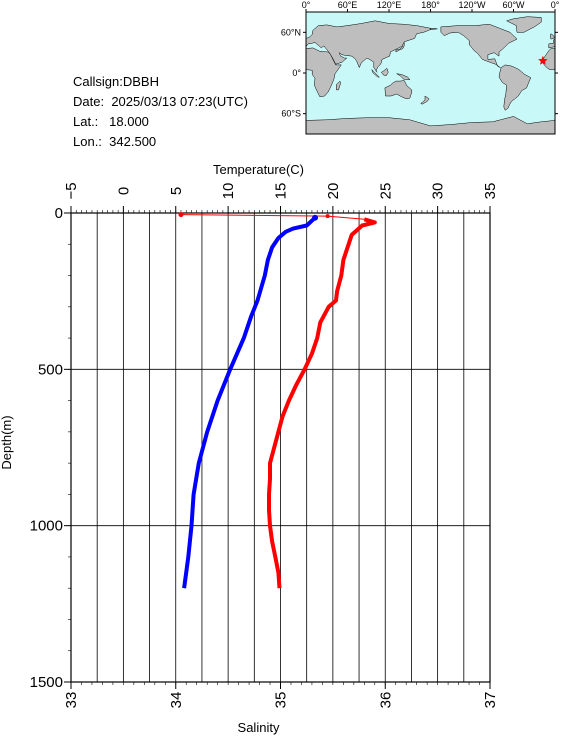 This screenshot has height=736, width=564. What do you see at coordinates (430, 5) in the screenshot?
I see `map-lon-tick-label: 180°` at bounding box center [430, 5].